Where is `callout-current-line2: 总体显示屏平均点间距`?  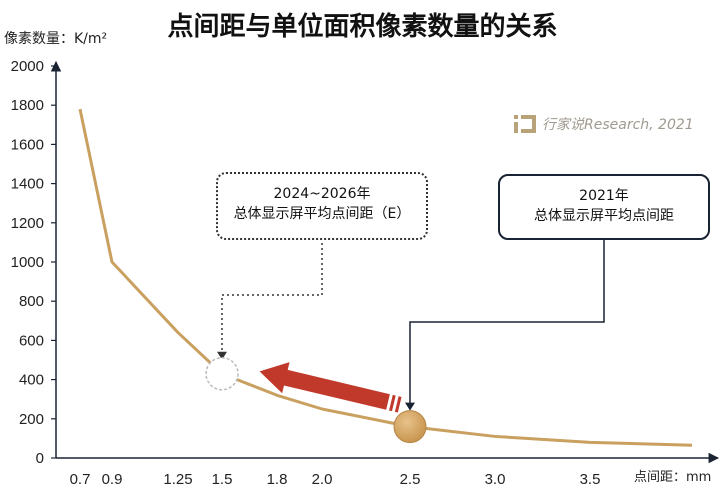 callout-current-line2: 总体显示屏平均点间距 is located at coordinates (604, 216).